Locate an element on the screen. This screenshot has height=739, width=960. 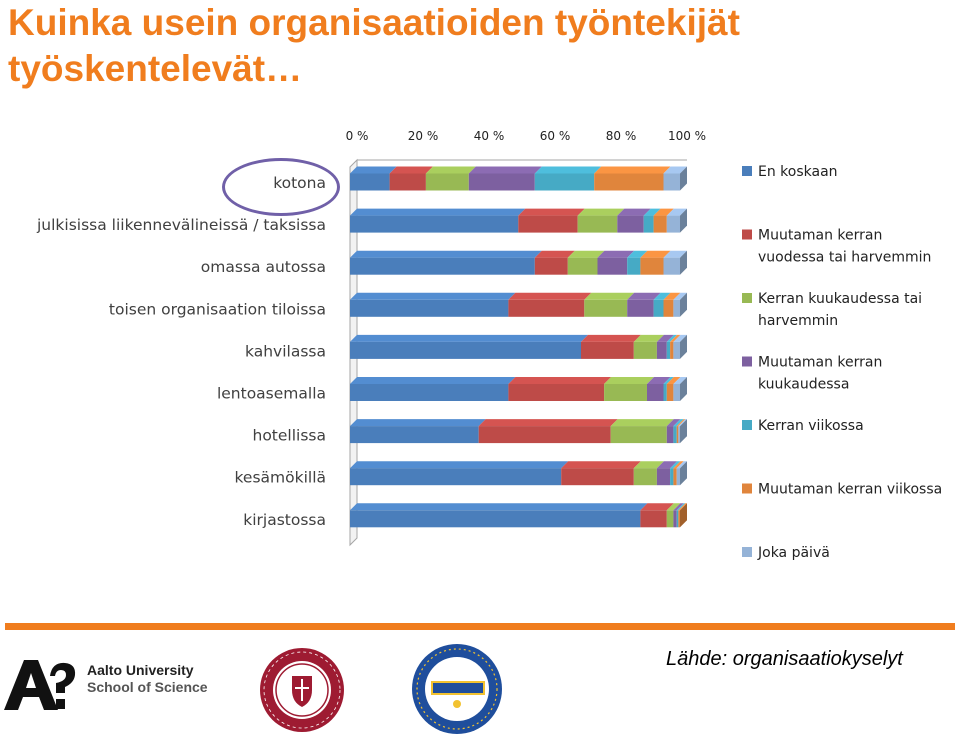
bar-segment-lentoasemalla-muutaman-kerran-viikossa is located at coordinates (673, 389).